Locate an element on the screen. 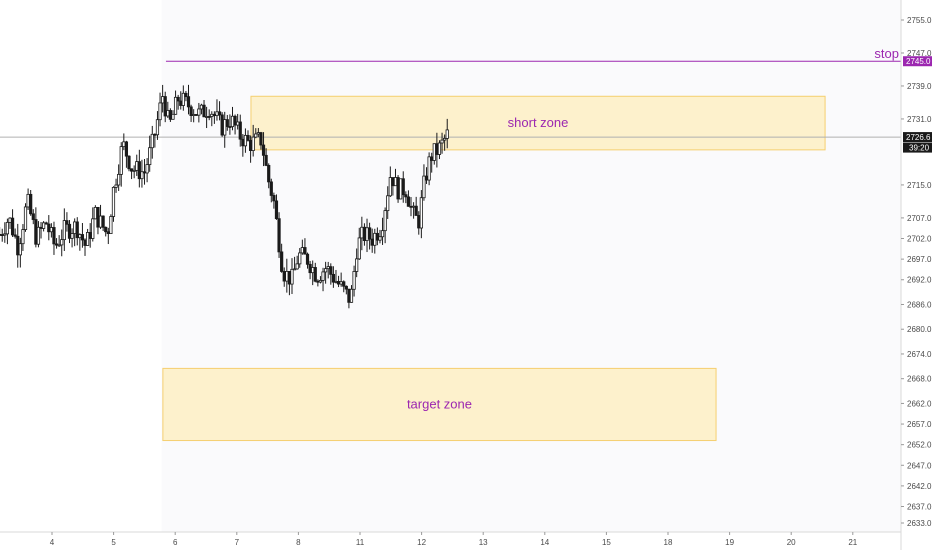 The image size is (932, 555). x-tick-label: 11 is located at coordinates (360, 542).